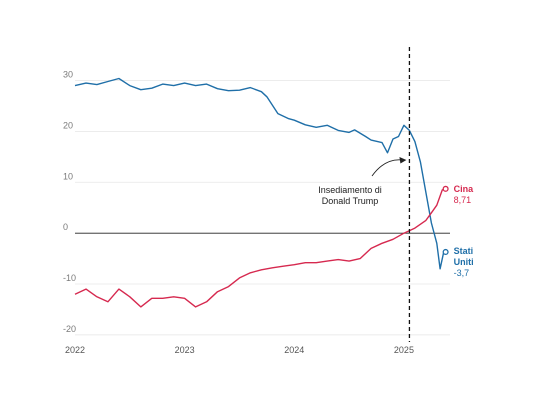 Image resolution: width=544 pixels, height=408 pixels. I want to click on x-tick-label: 2022, so click(75, 350).